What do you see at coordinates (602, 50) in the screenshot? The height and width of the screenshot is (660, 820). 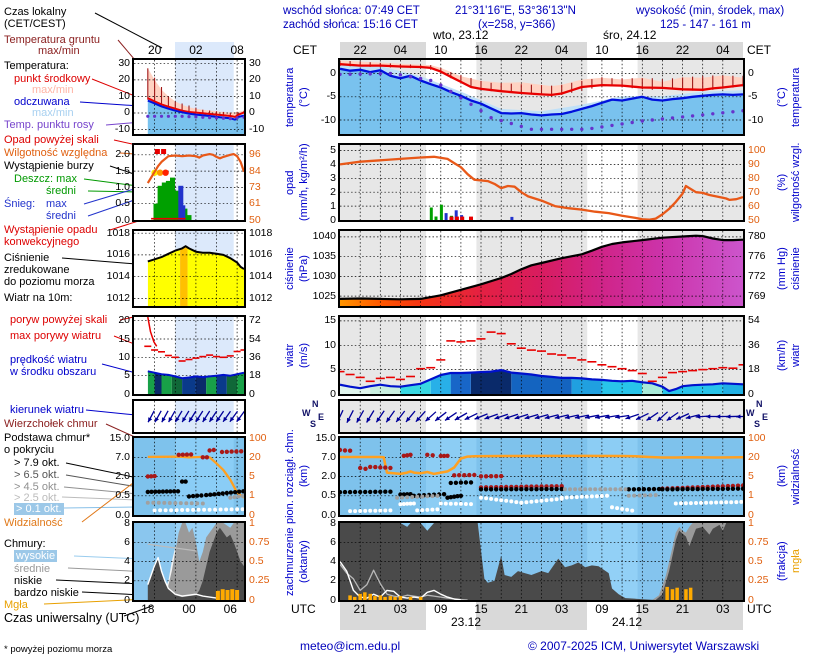 I see `cet-tick-label: 10` at bounding box center [602, 50].